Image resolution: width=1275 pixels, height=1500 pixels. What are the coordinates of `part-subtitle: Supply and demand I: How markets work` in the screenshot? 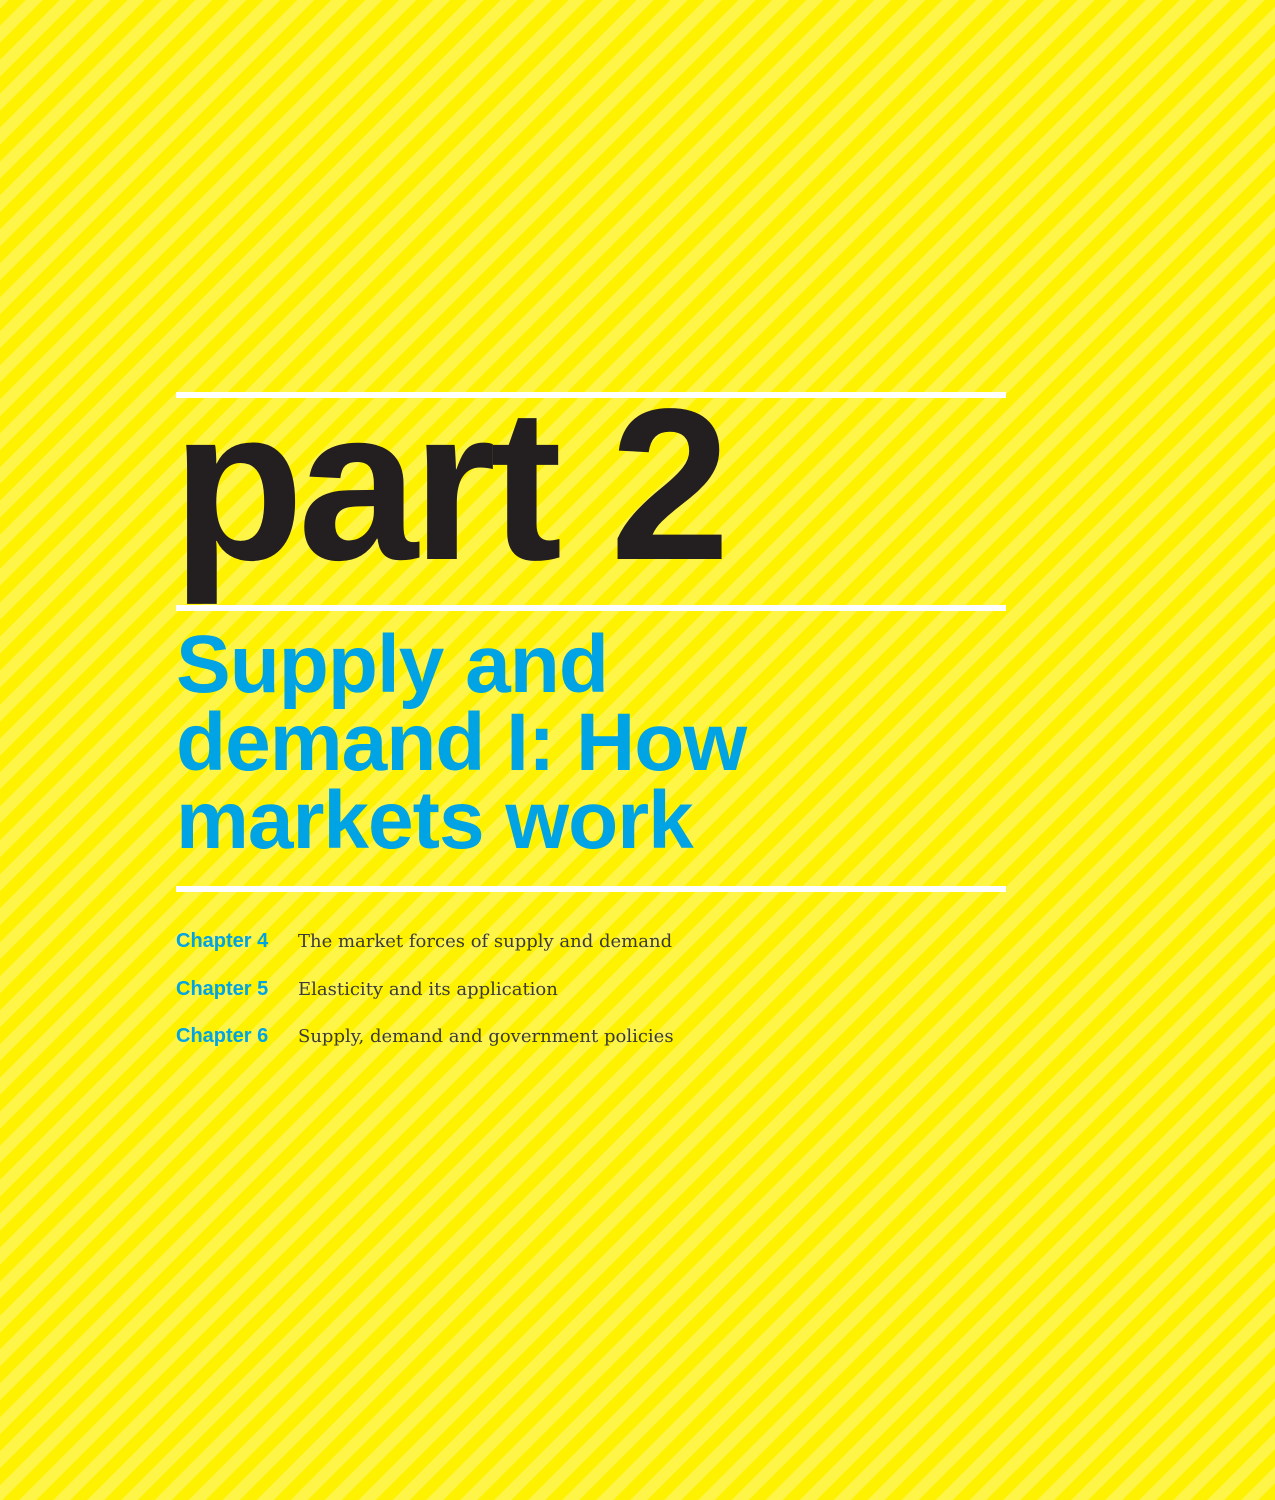 It's located at (586, 742).